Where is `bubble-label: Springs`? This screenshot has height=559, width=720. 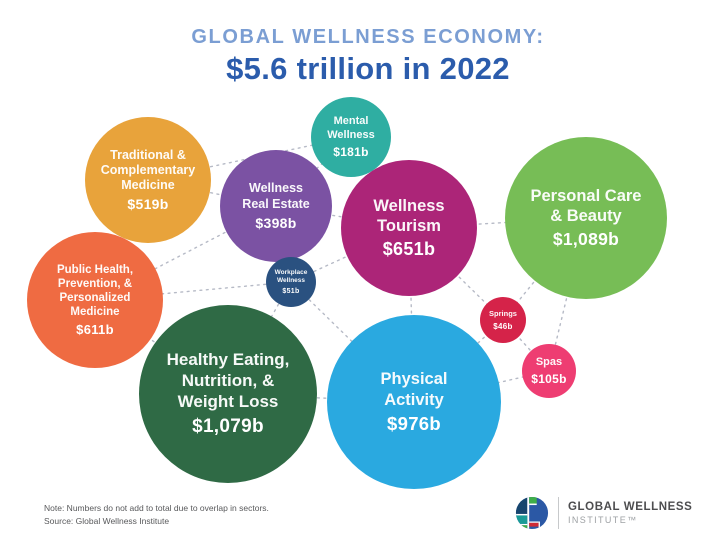 bubble-label: Springs is located at coordinates (503, 314).